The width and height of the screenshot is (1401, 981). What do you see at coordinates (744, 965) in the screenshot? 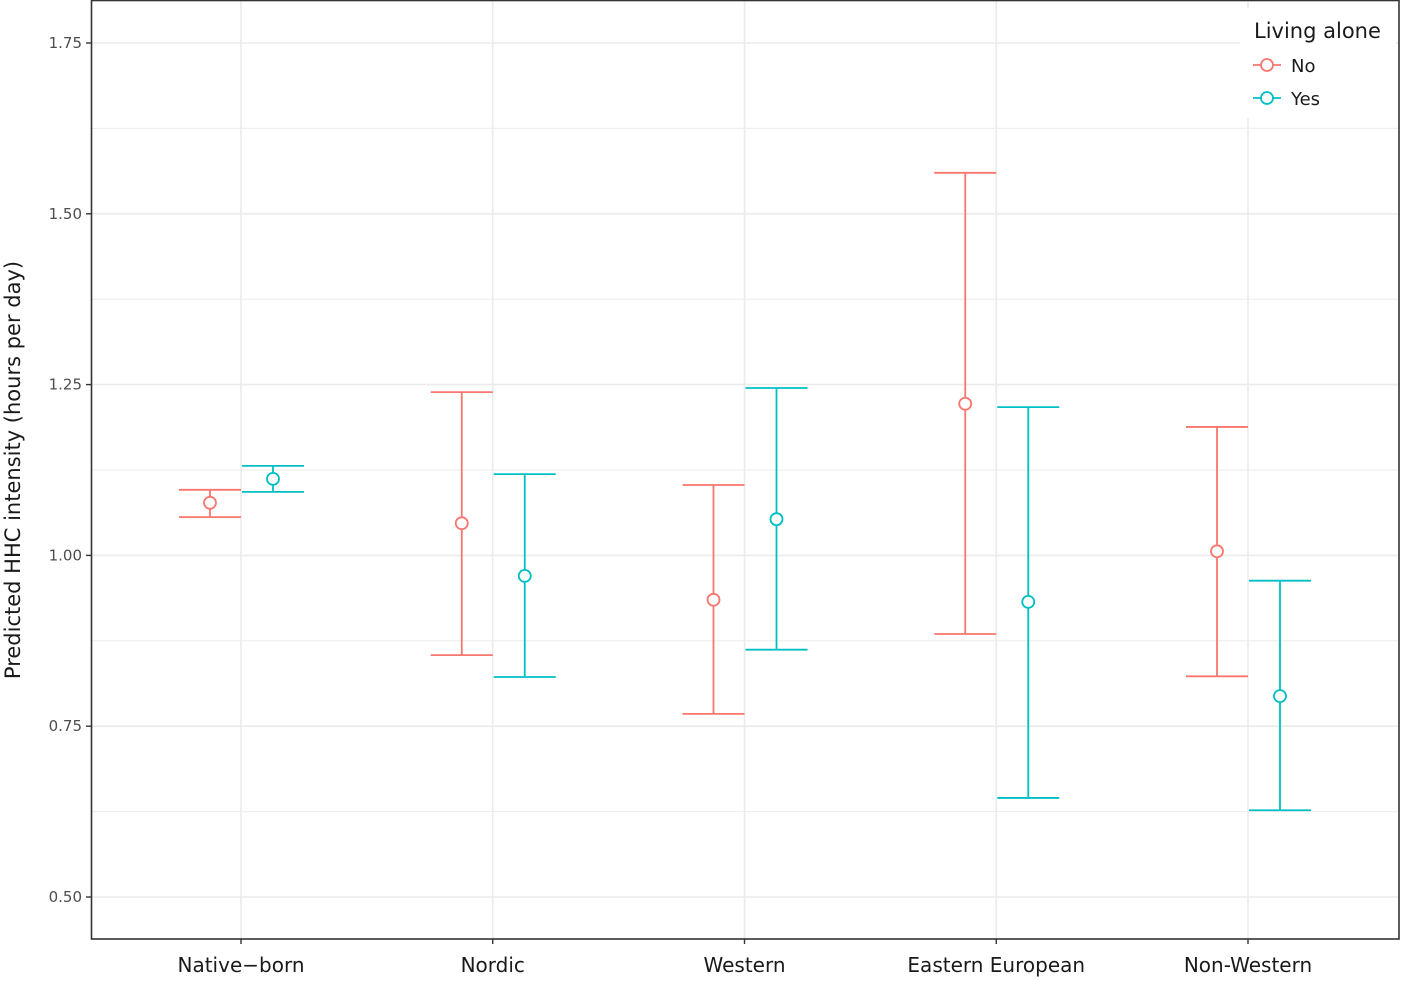
I see `x-category-label: Western` at bounding box center [744, 965].